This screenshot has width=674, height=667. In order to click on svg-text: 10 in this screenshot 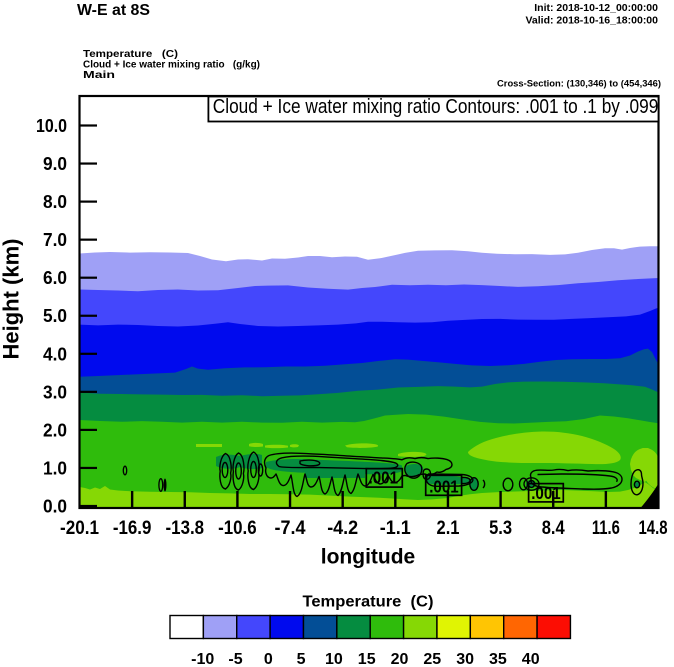, I will do `click(334, 659)`.